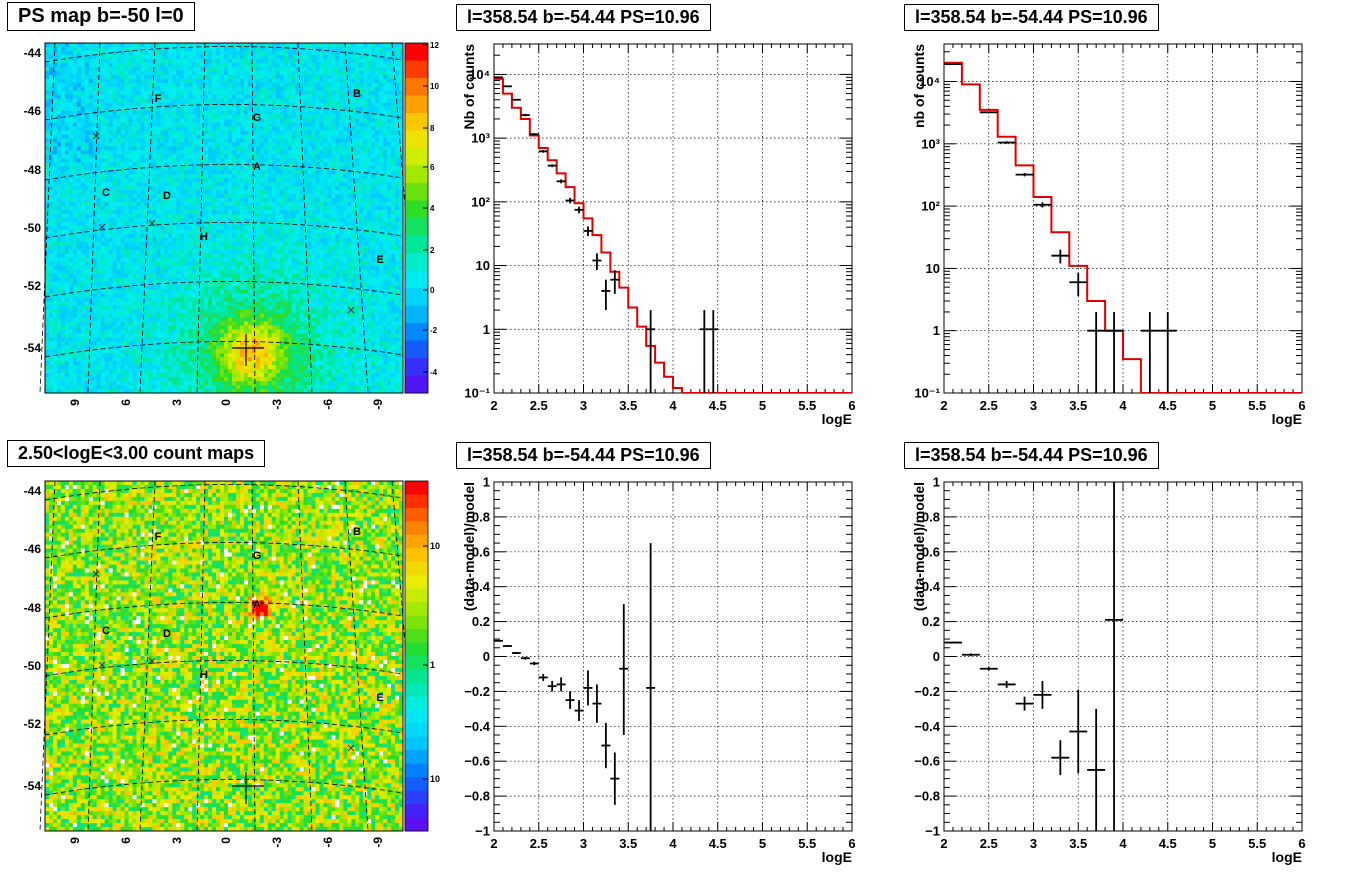 The image size is (1348, 881). What do you see at coordinates (33, 170) in the screenshot?
I see `map-y-tick-label: -48` at bounding box center [33, 170].